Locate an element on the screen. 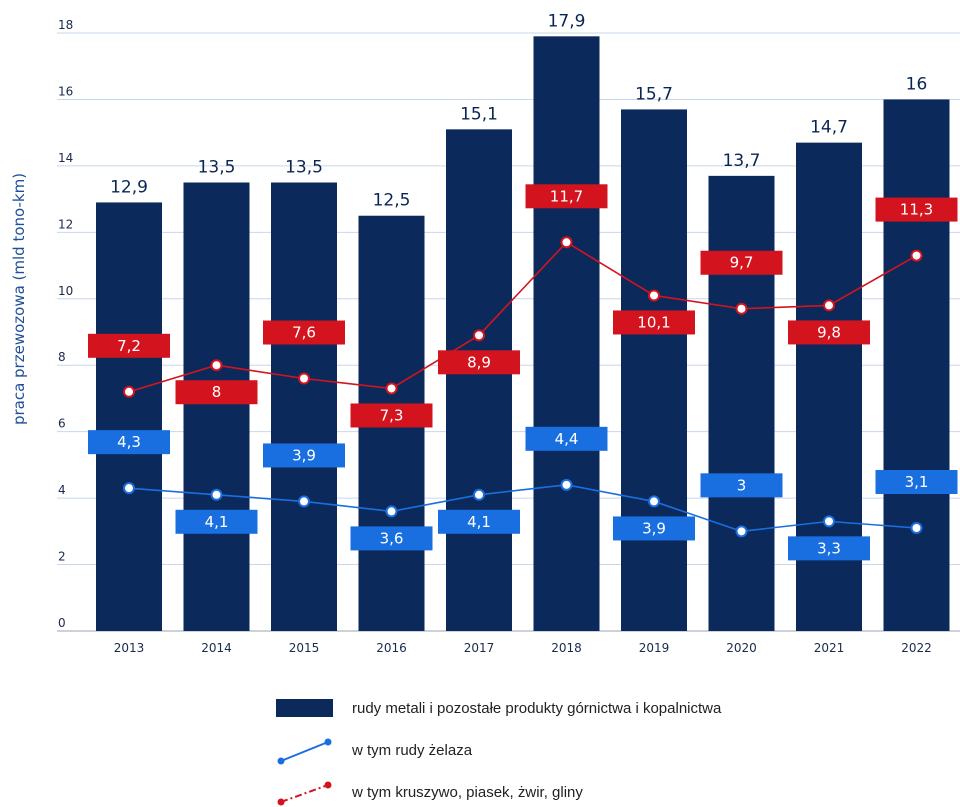  line-value-label: 3,3 is located at coordinates (829, 548).